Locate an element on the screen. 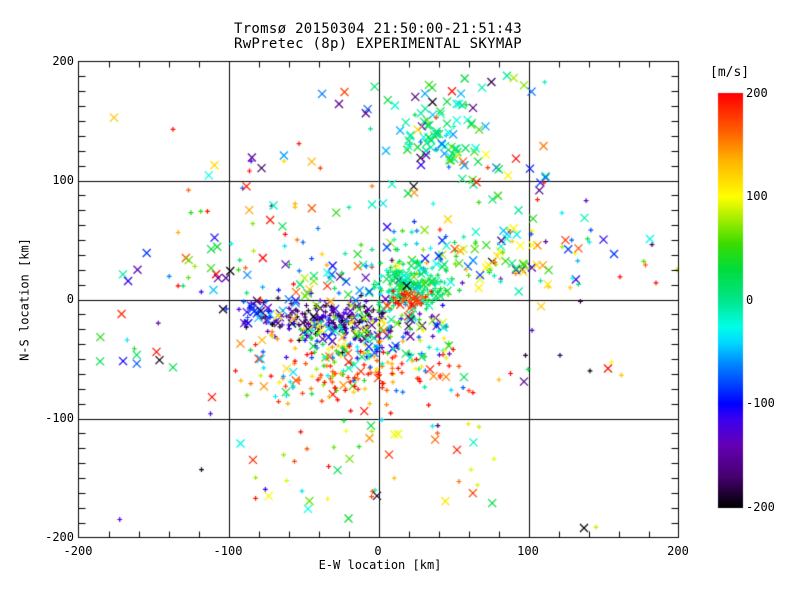 Image resolution: width=800 pixels, height=600 pixels. x-axis-label: E-W location [km] is located at coordinates (380, 565).